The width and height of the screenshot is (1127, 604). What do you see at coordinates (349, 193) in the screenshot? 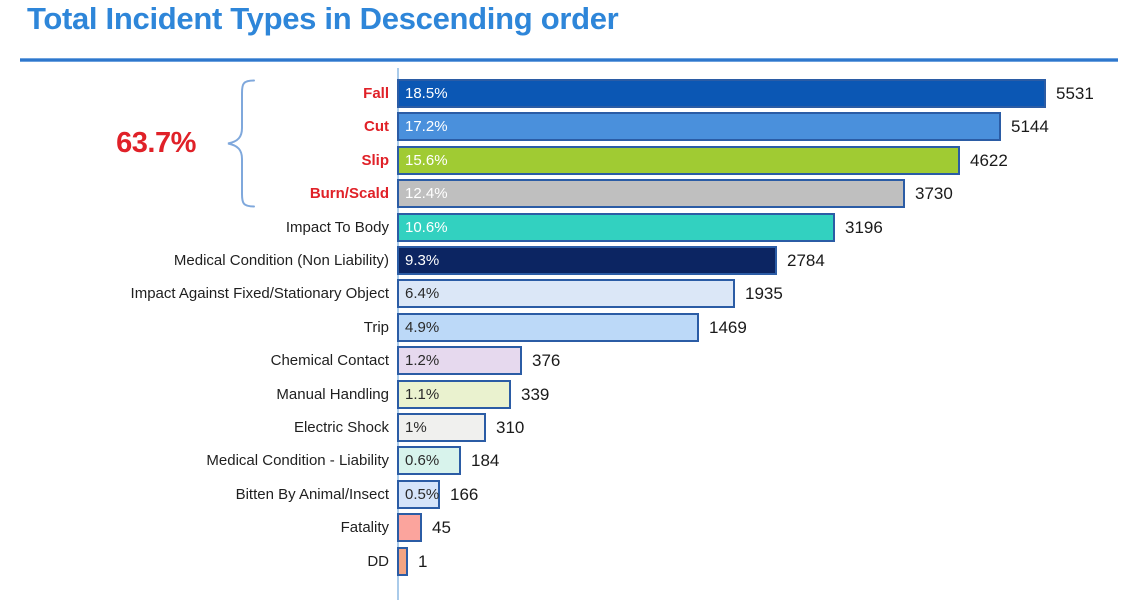
I see `category-label: Burn/Scald` at bounding box center [349, 193].